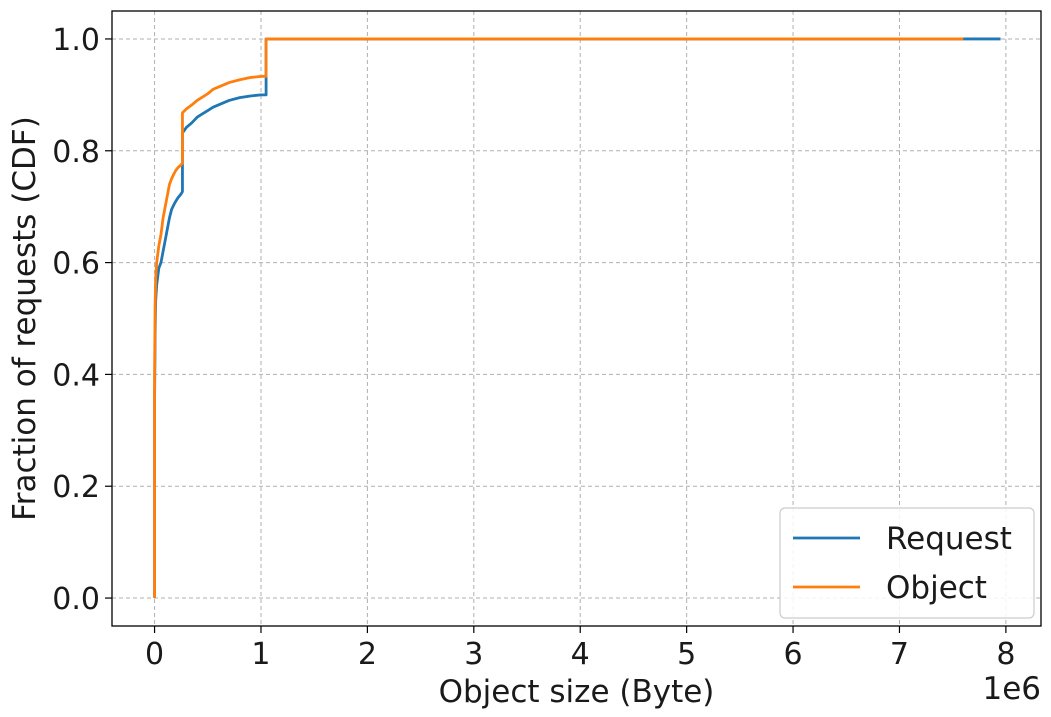  Describe the element at coordinates (580, 654) in the screenshot. I see `x-tick-label: 4` at that location.